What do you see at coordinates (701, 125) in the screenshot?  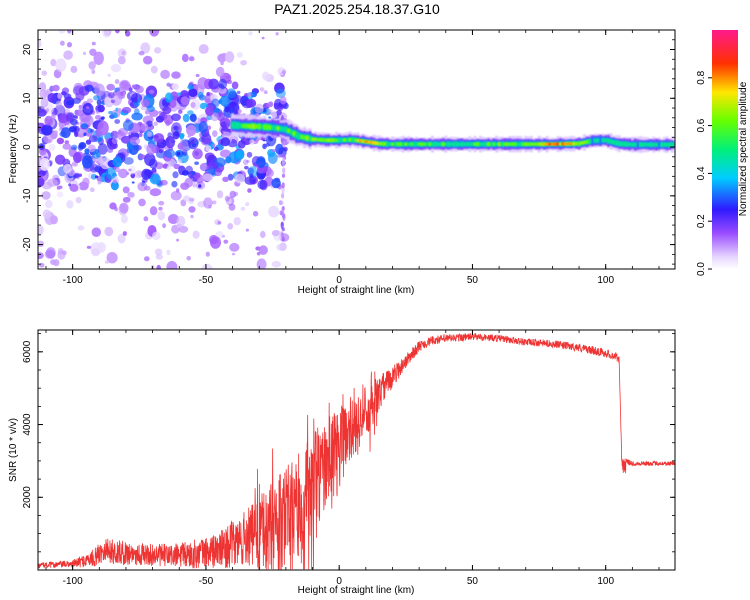 I see `colorbar-tick-label: 0.6` at bounding box center [701, 125].